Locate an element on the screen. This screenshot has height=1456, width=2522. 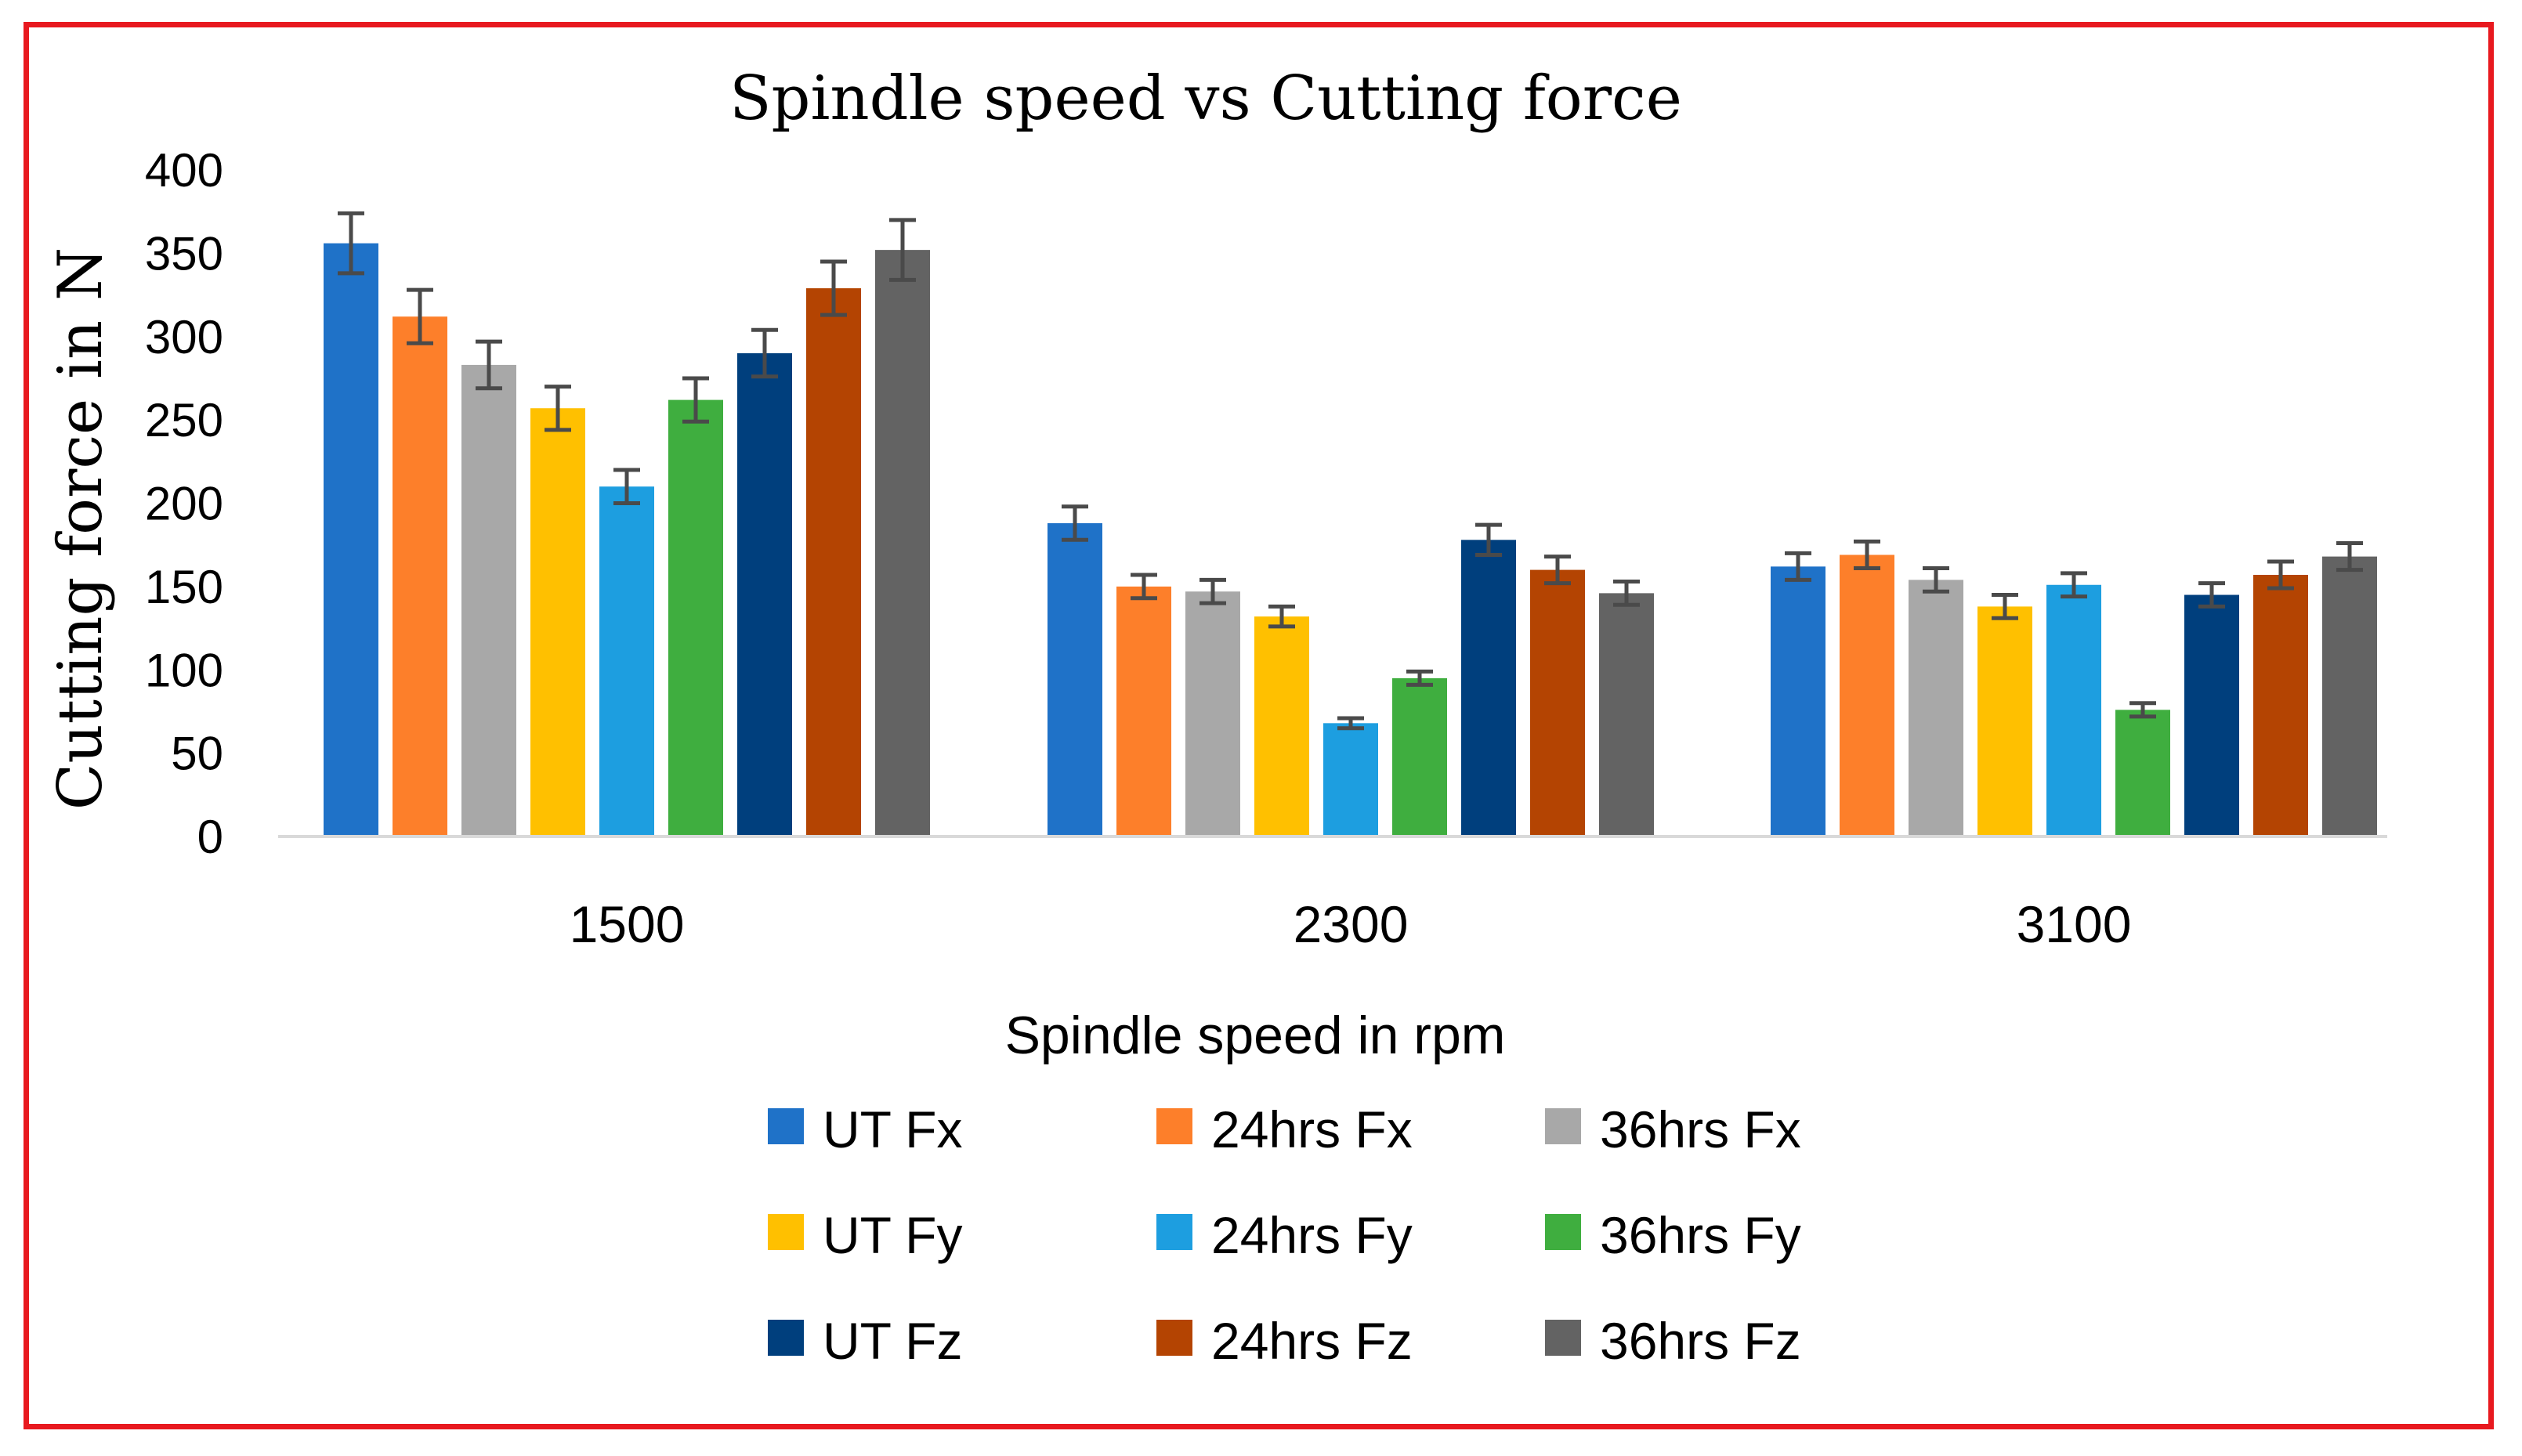
category-labels: 1500 2300 3100 is located at coordinates (1351, 924).